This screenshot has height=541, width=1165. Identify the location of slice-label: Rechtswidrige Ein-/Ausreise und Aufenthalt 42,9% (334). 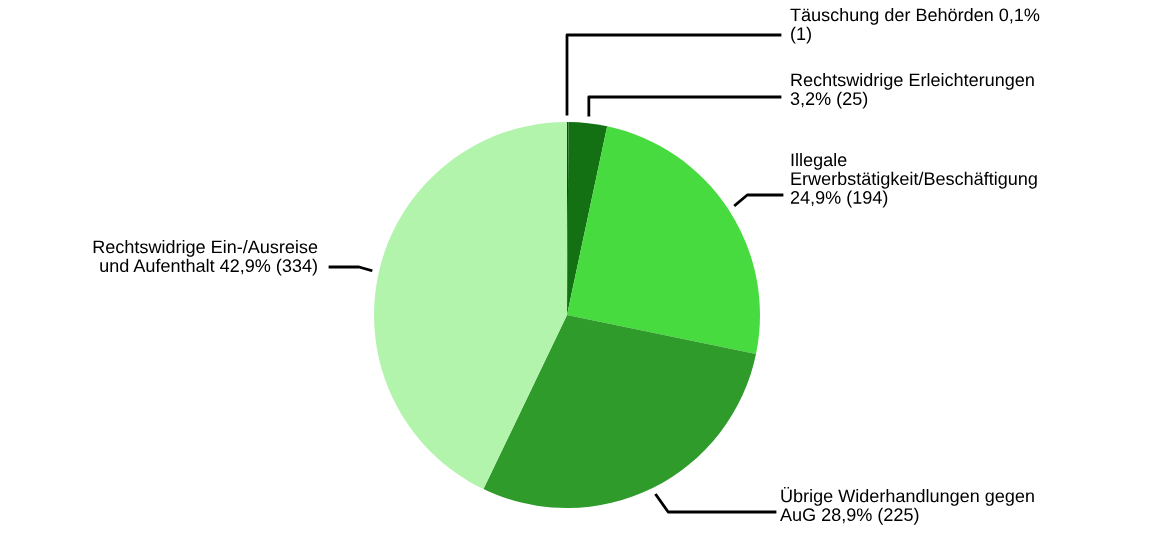
(205, 258).